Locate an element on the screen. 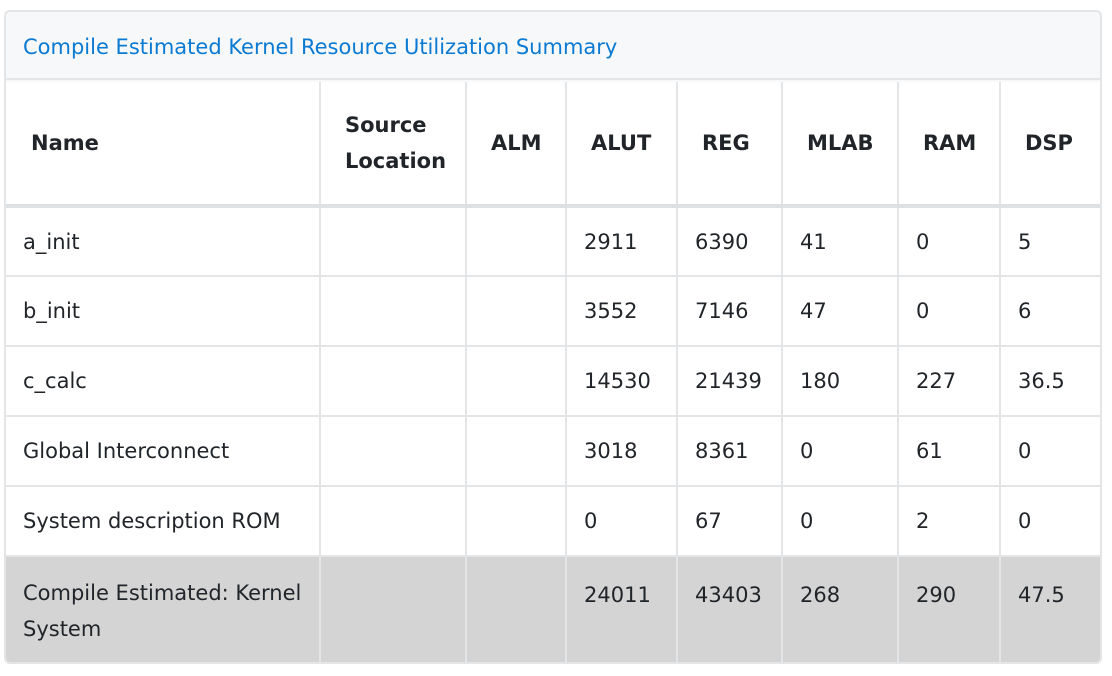 The image size is (1112, 676). cell-ram: 2 is located at coordinates (949, 521).